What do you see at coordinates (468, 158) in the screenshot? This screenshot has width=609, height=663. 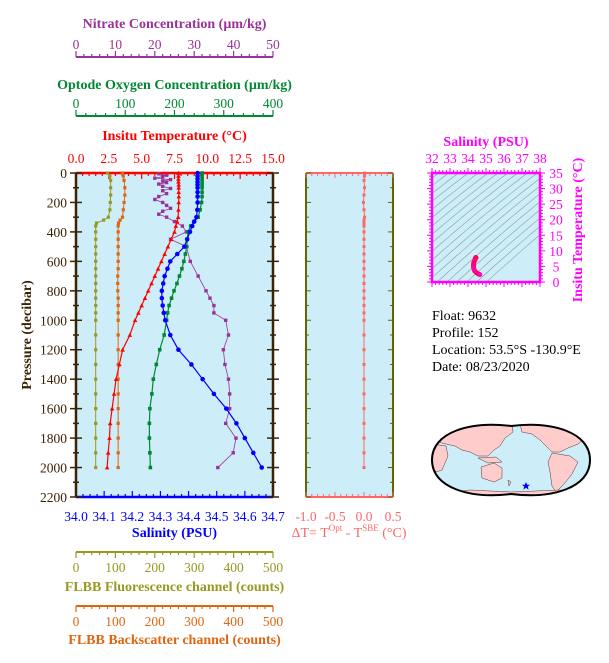 I see `ts-salinity-tick-label: 34` at bounding box center [468, 158].